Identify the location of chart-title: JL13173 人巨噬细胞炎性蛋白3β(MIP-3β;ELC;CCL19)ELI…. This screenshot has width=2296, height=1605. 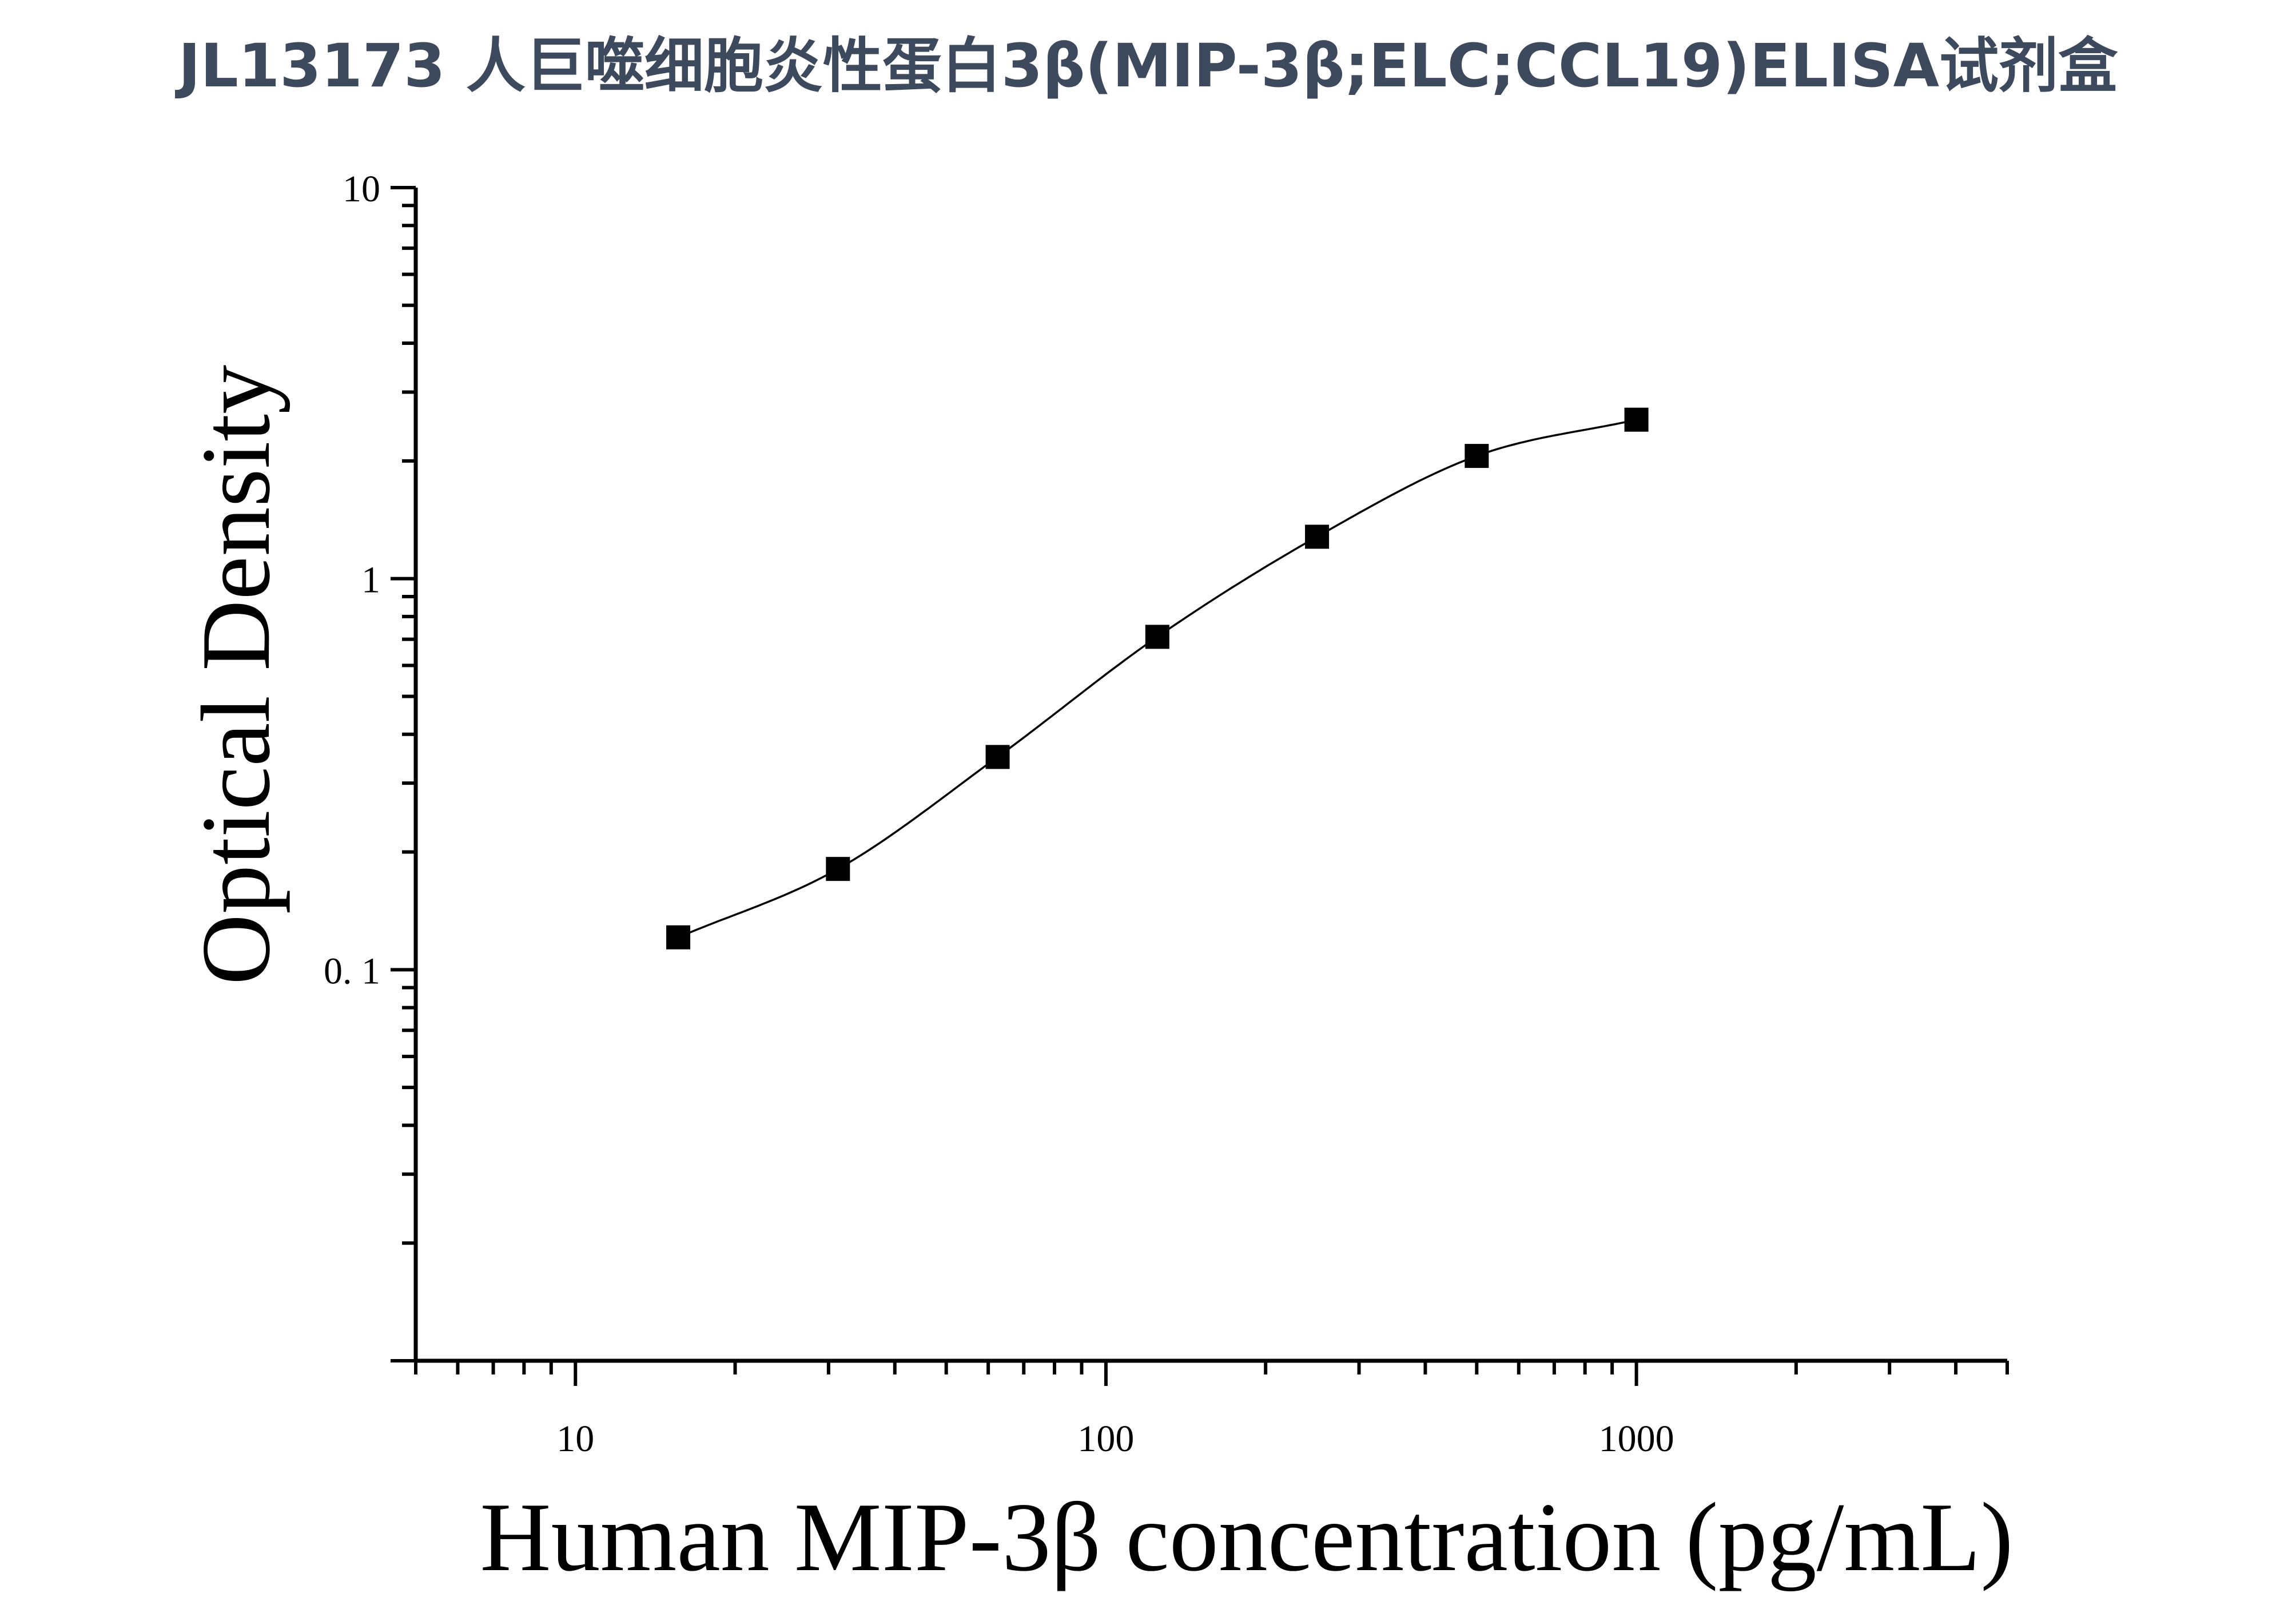
(1148, 66).